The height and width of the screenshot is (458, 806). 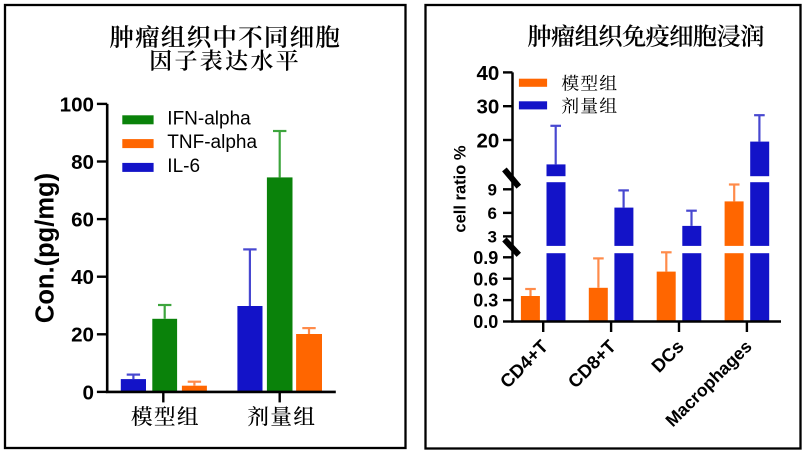 I want to click on svg-text: 0.6, so click(x=485, y=279).